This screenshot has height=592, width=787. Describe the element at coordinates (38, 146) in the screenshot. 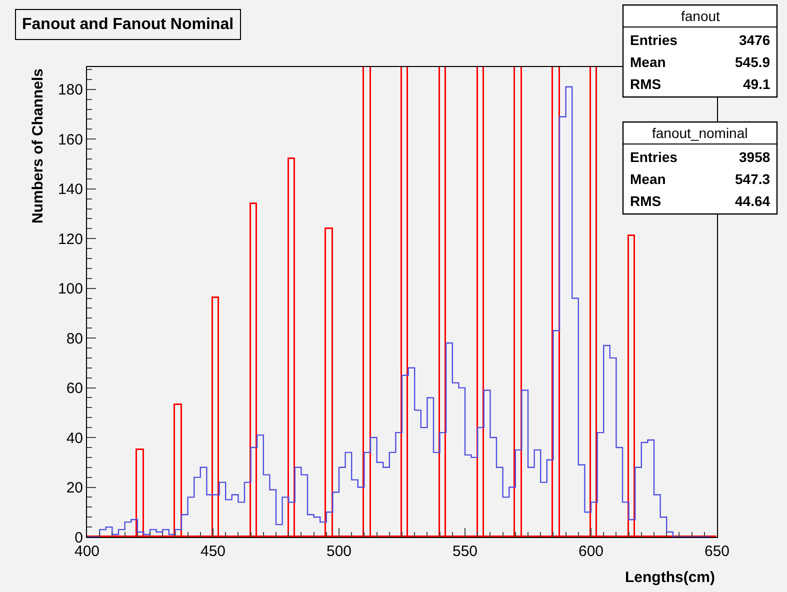

I see `y-axis-title: Numbers of Channels` at that location.